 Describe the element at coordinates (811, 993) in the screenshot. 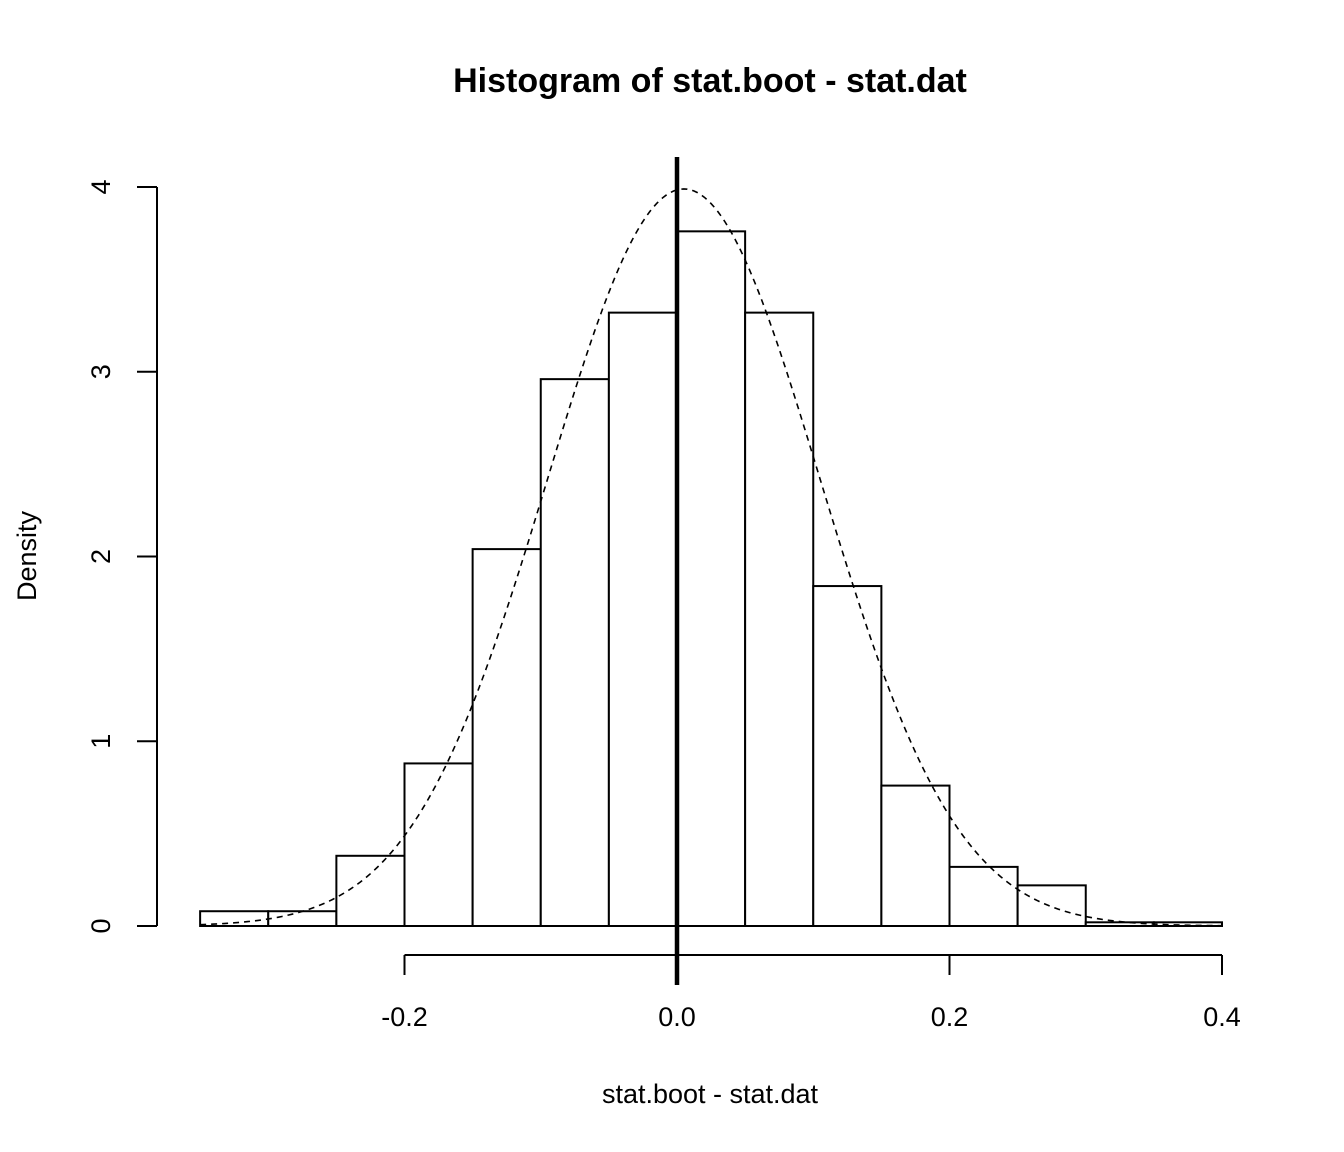

I see `x-axis: -0.2 0.0 0.2 0.4` at that location.